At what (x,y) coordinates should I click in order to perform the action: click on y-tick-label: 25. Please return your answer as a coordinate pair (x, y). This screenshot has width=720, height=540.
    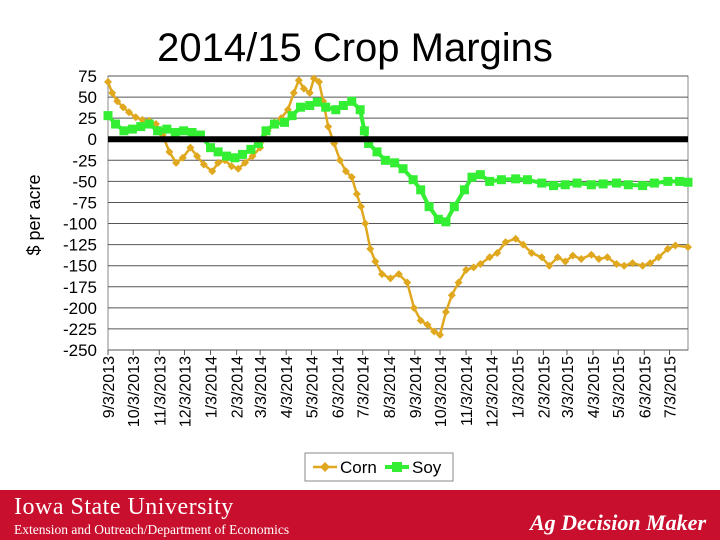
    Looking at the image, I should click on (87, 118).